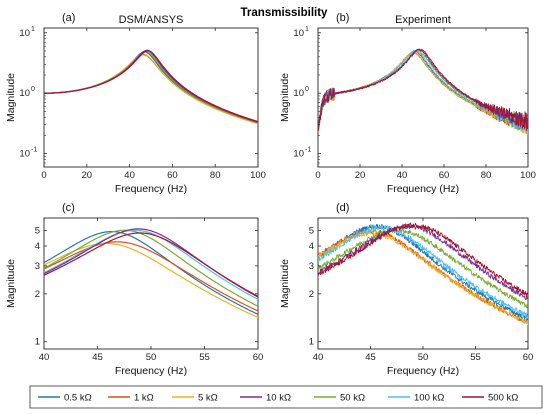 This screenshot has width=550, height=414. I want to click on figure-title: Transmissibility, so click(285, 13).